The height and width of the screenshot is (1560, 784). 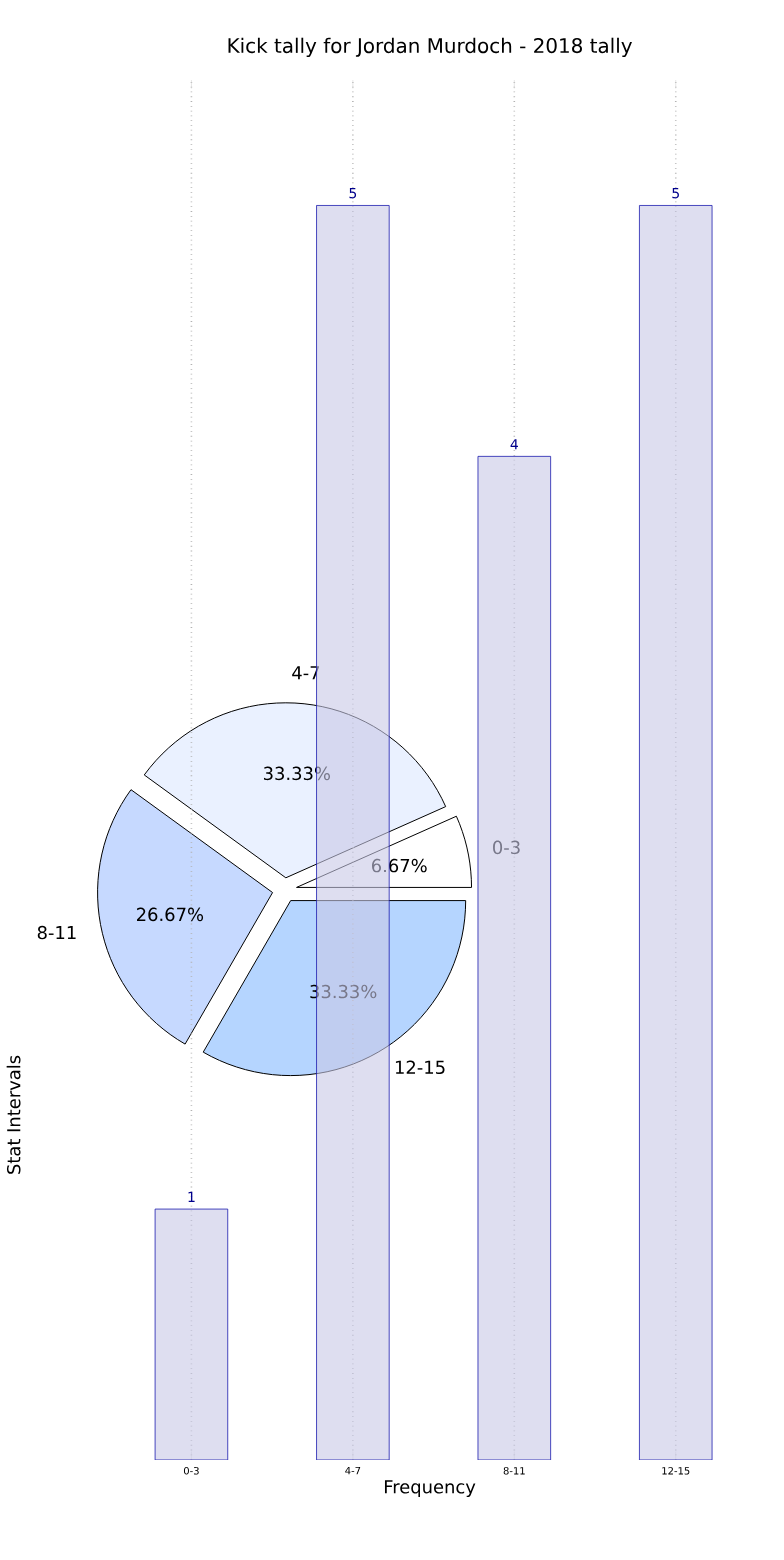 What do you see at coordinates (420, 1067) in the screenshot?
I see `slice-label: 12-15` at bounding box center [420, 1067].